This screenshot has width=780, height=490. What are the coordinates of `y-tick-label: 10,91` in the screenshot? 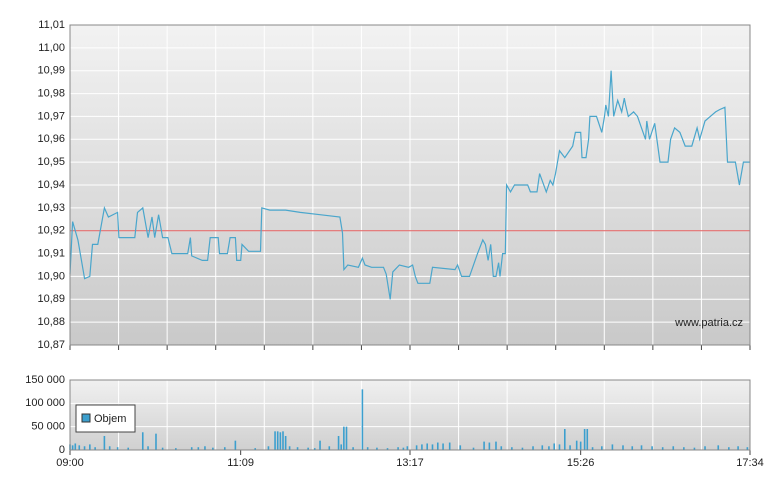 It's located at (51, 253).